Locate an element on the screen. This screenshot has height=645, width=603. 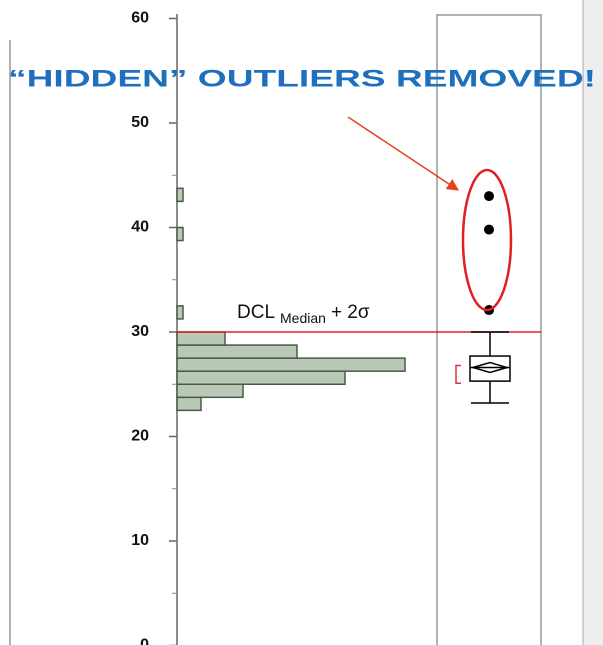
y-tick-label: 20 is located at coordinates (140, 436).